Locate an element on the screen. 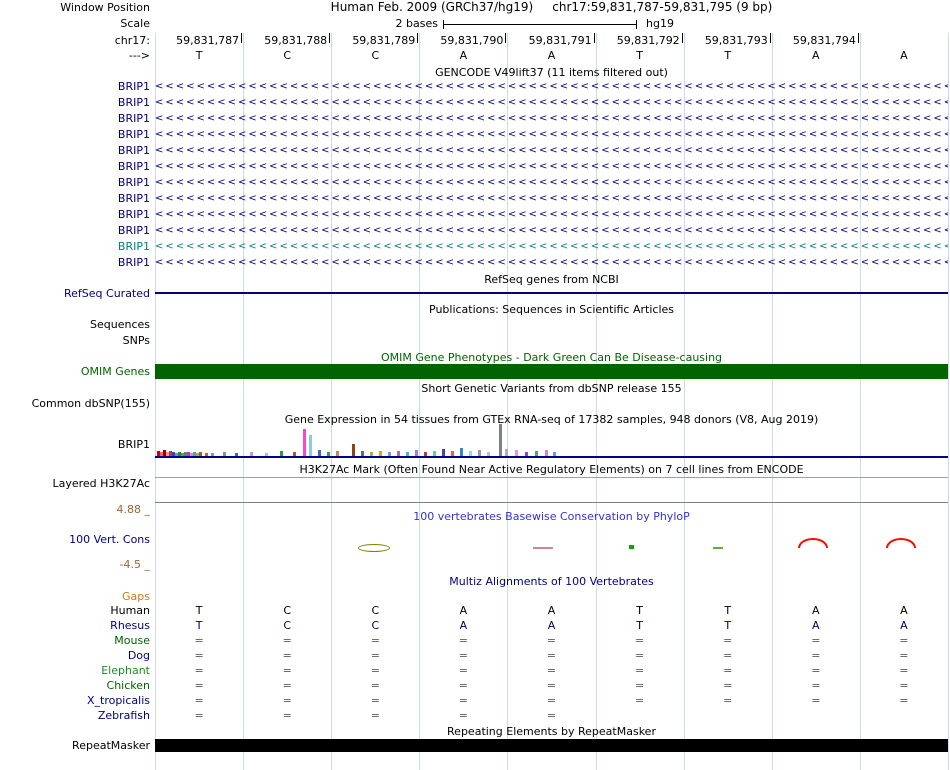 This screenshot has height=770, width=950. species-label: Mouse is located at coordinates (132, 640).